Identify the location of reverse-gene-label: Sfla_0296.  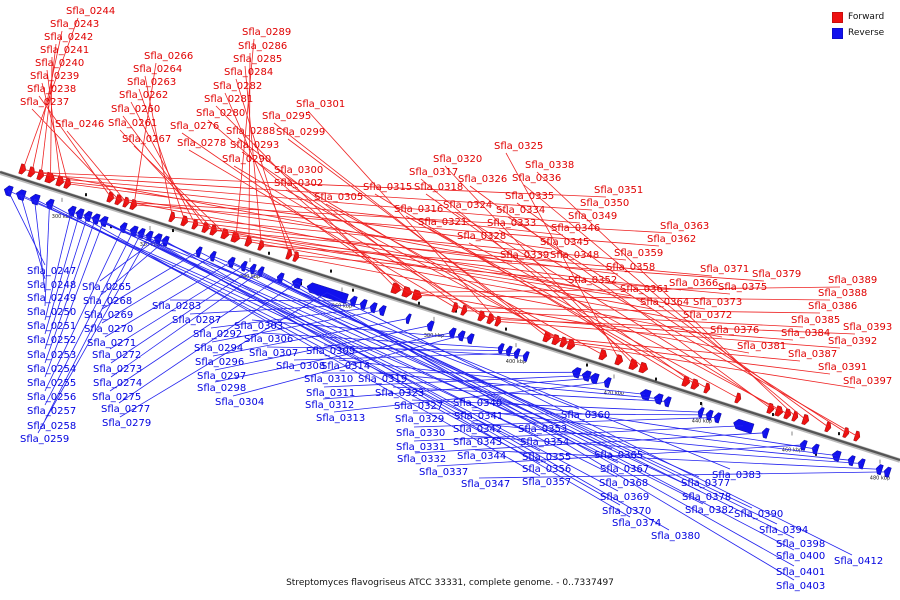
(219, 362).